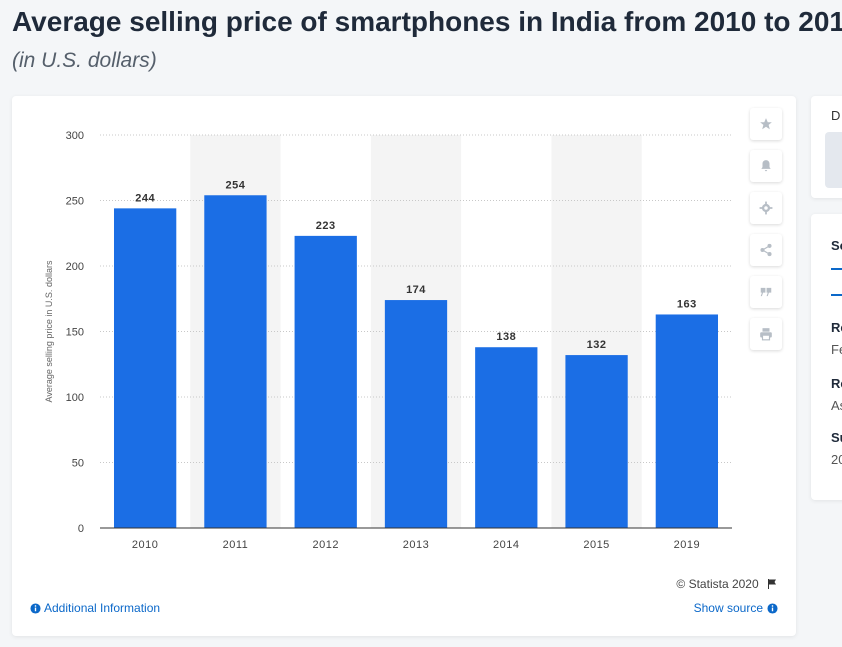 The width and height of the screenshot is (842, 647). Describe the element at coordinates (717, 584) in the screenshot. I see `copyright-text: © Statista 2020` at that location.